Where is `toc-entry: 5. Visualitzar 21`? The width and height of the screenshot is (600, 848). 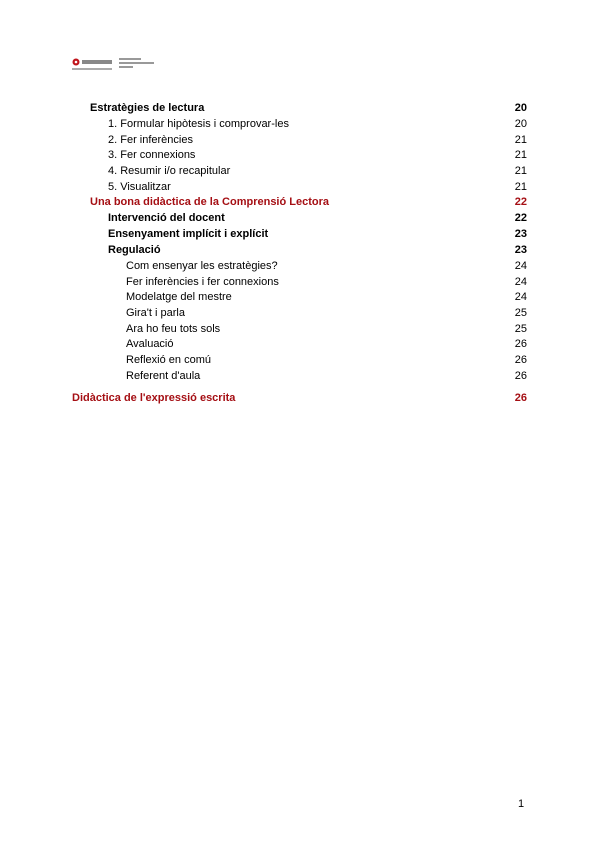
toc-entry: 5. Visualitzar 21 is located at coordinates (263, 187).